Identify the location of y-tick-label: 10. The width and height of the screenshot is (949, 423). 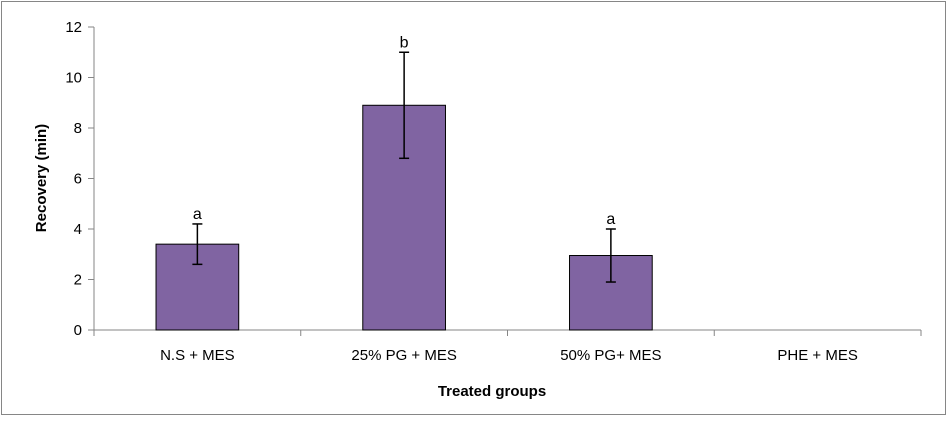
(73, 78).